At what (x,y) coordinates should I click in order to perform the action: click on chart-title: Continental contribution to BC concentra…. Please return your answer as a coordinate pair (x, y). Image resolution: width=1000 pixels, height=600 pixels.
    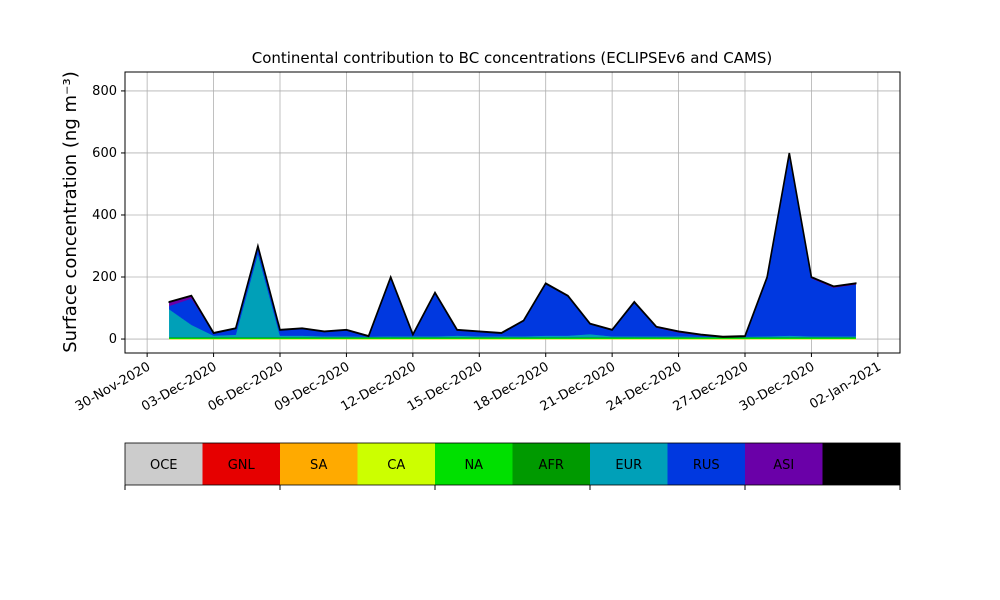
    Looking at the image, I should click on (512, 58).